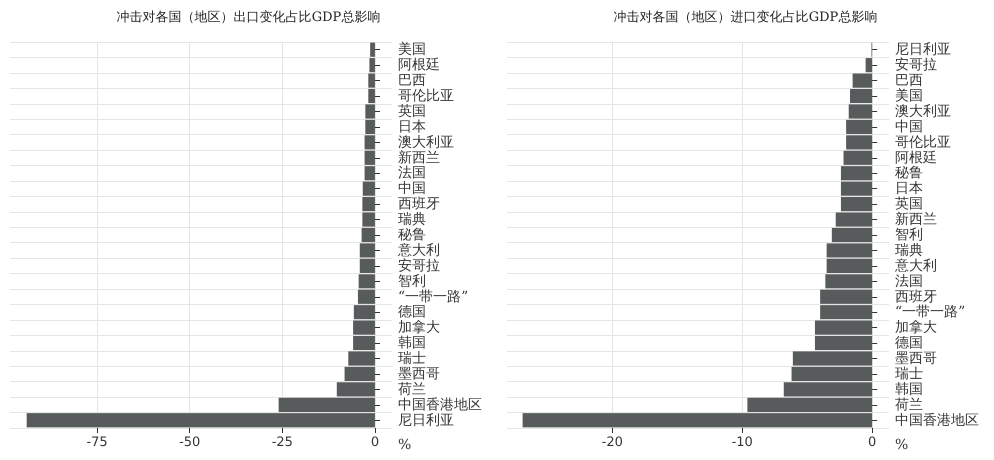 The image size is (994, 460). I want to click on chart-title: 冲击对各国（地区）出口变化占比GDP总影响, so click(248, 17).